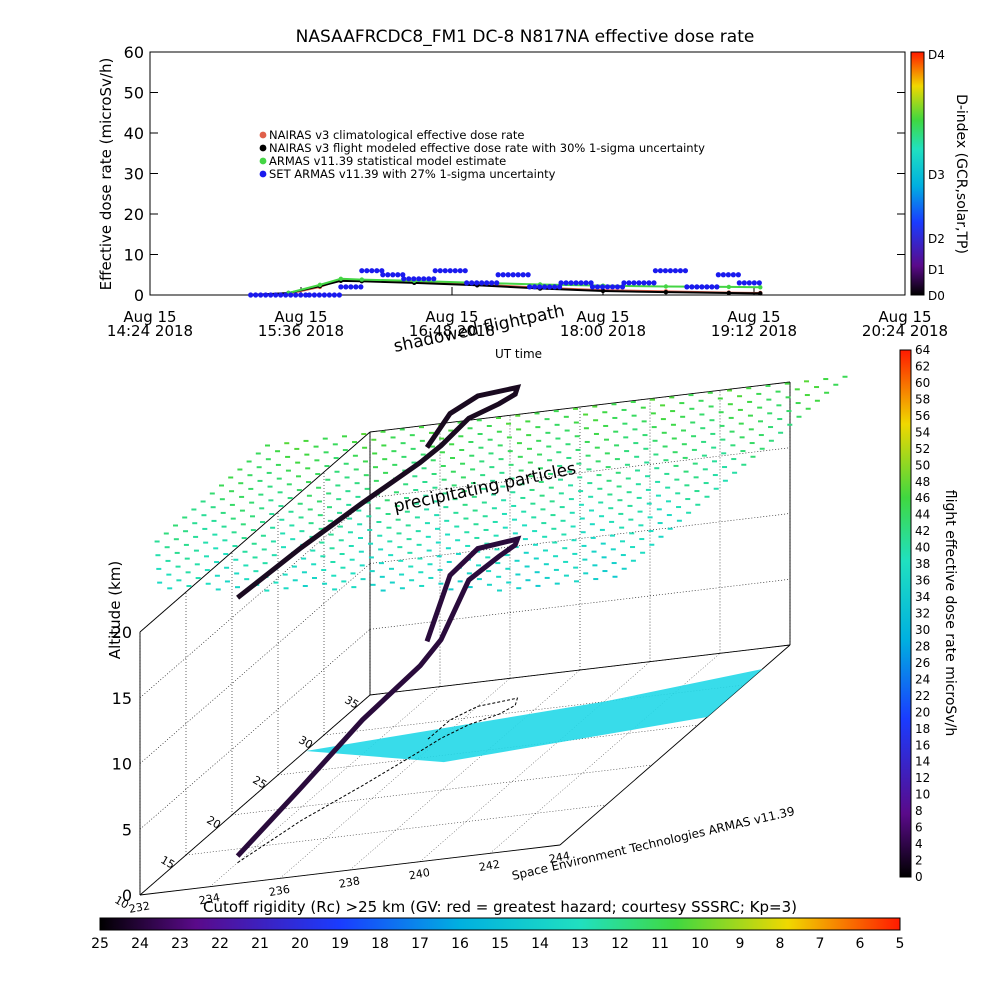 The image size is (1000, 1000). What do you see at coordinates (922, 762) in the screenshot?
I see `flight-dose-tick-label: 14` at bounding box center [922, 762].